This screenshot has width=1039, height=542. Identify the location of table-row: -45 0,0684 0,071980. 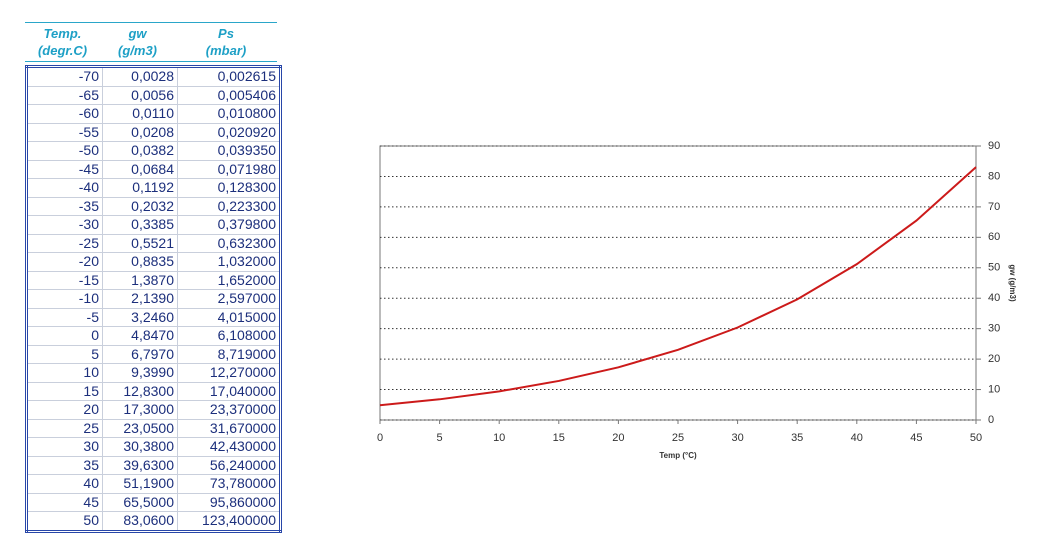
(153, 169).